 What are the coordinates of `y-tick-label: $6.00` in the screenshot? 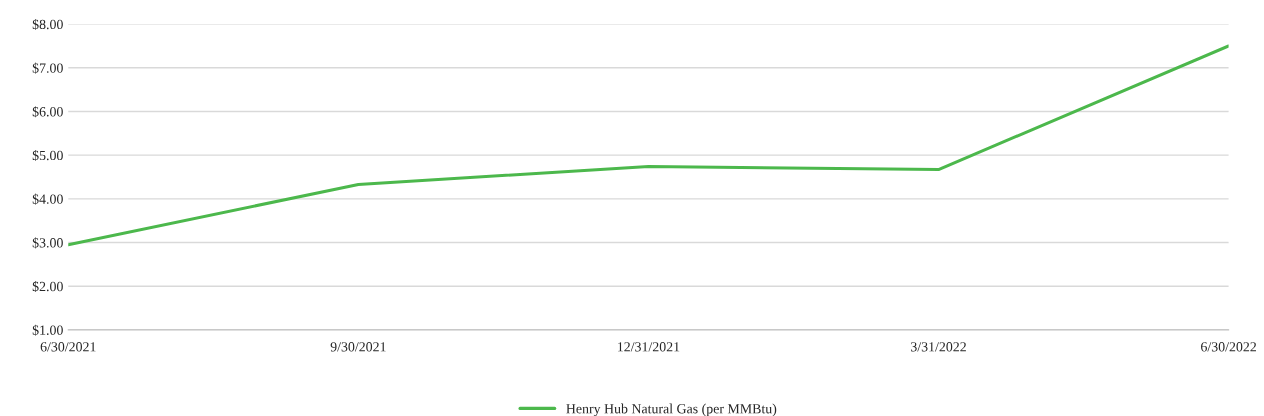 It's located at (47, 112).